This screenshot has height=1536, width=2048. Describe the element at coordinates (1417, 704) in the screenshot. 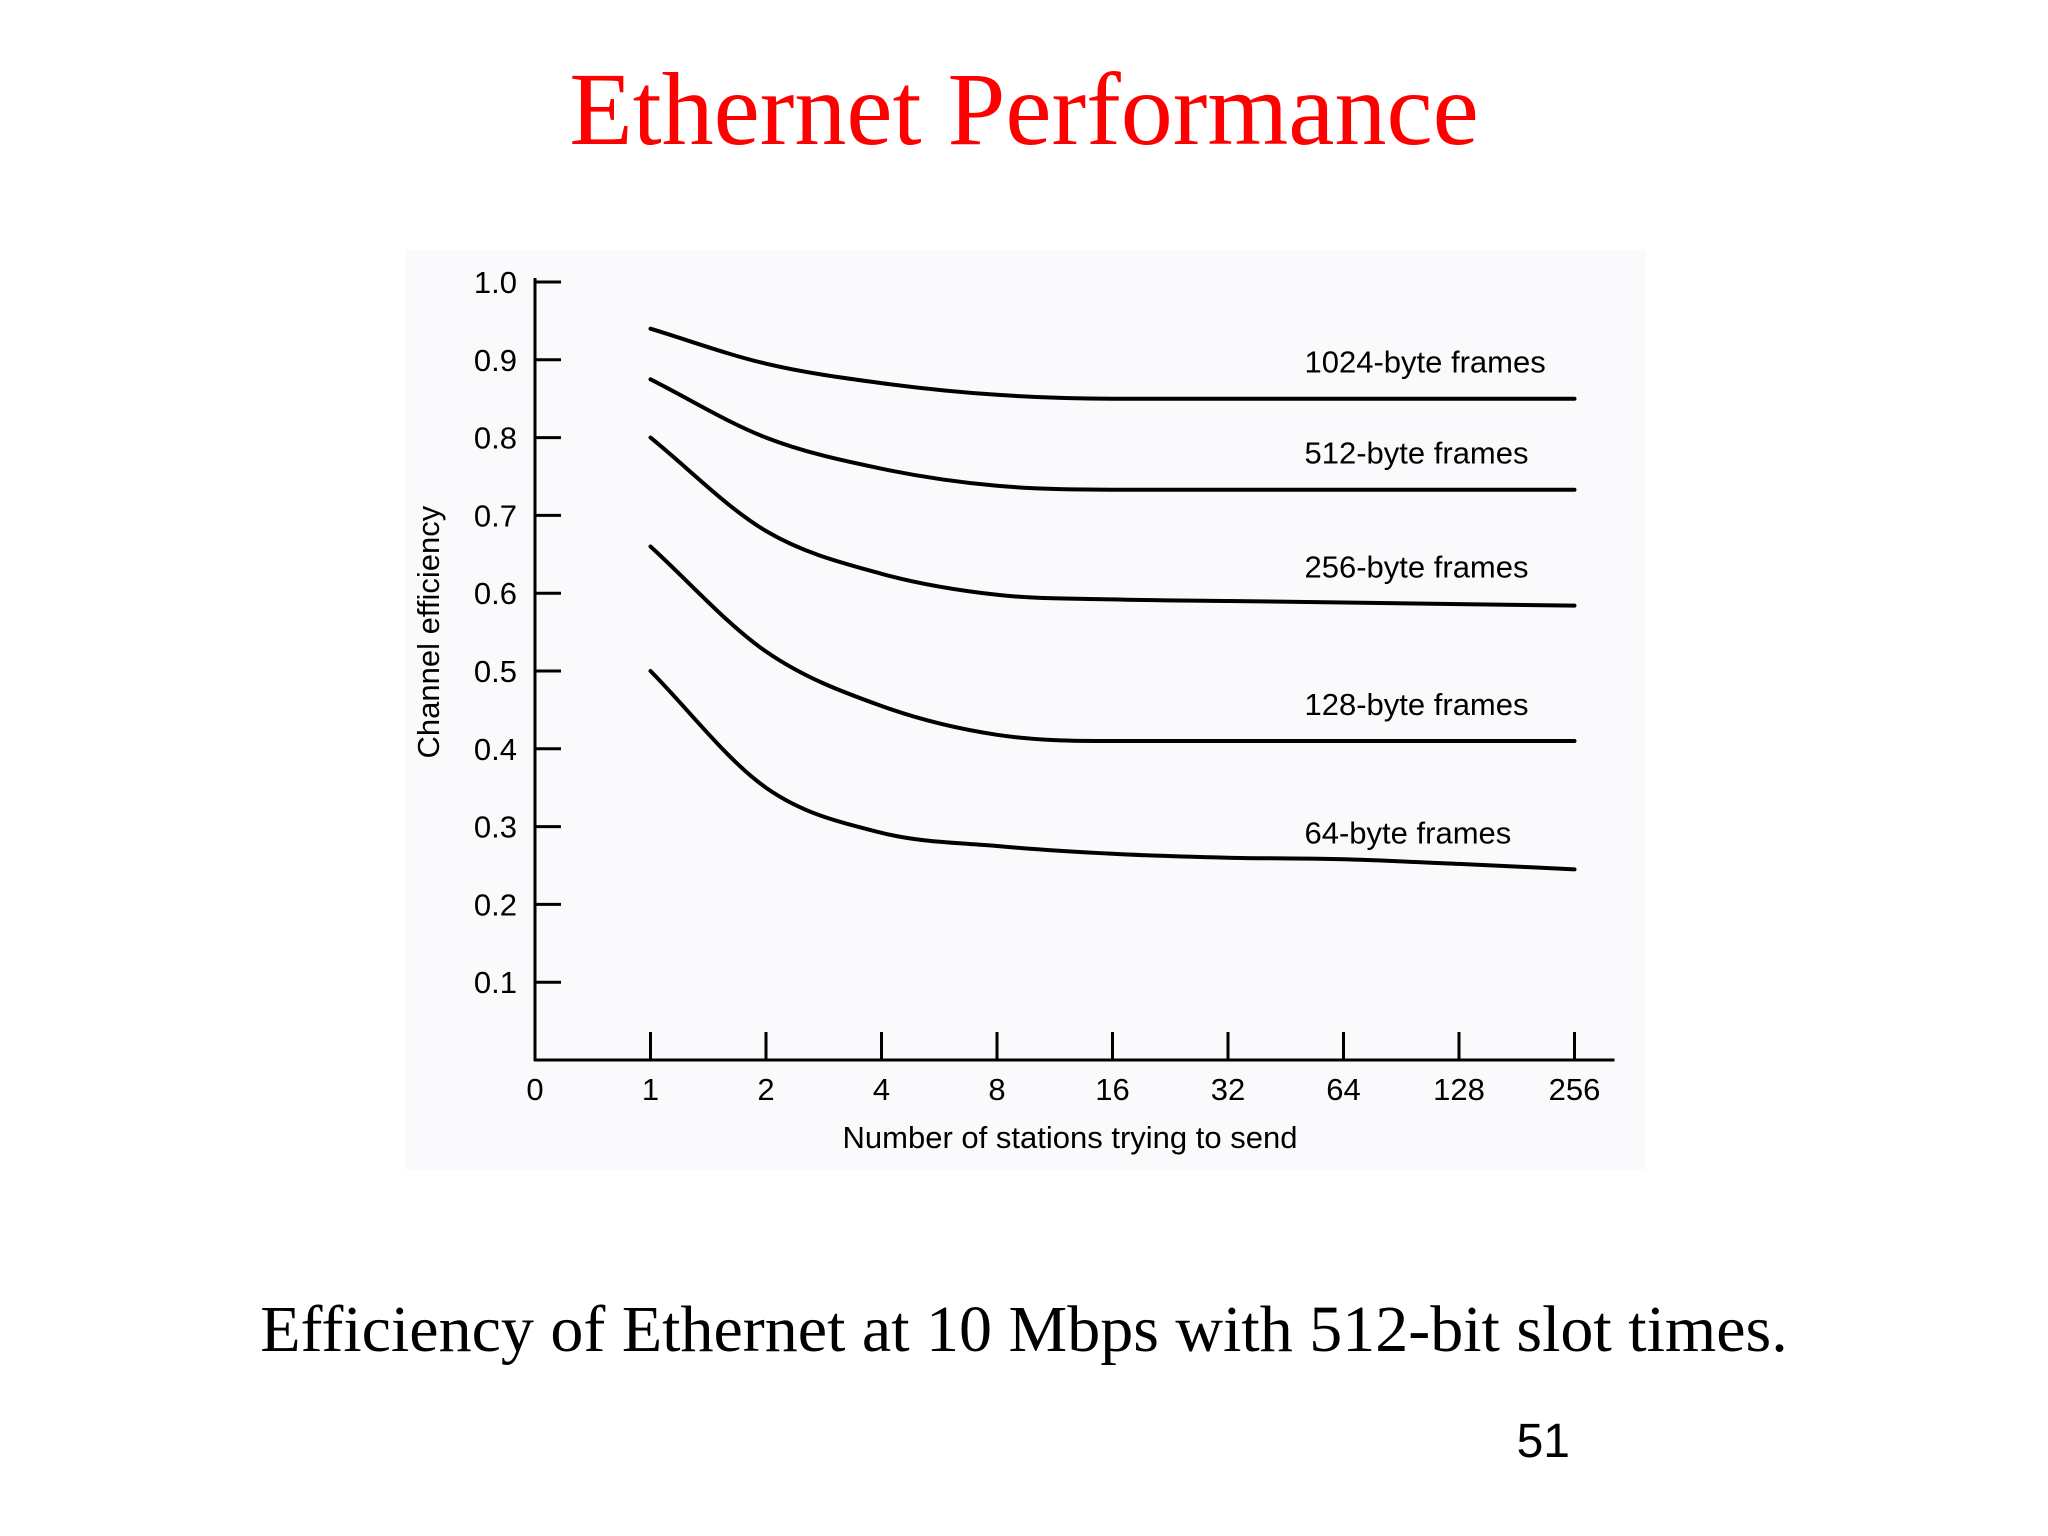

I see `series-label: 128-byte frames` at that location.